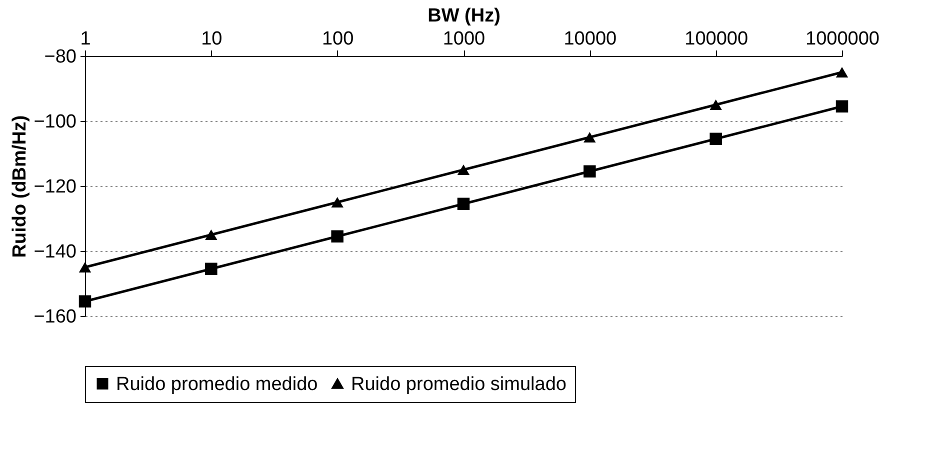  What do you see at coordinates (458, 384) in the screenshot?
I see `legend-label: Ruido promedio simulado` at bounding box center [458, 384].